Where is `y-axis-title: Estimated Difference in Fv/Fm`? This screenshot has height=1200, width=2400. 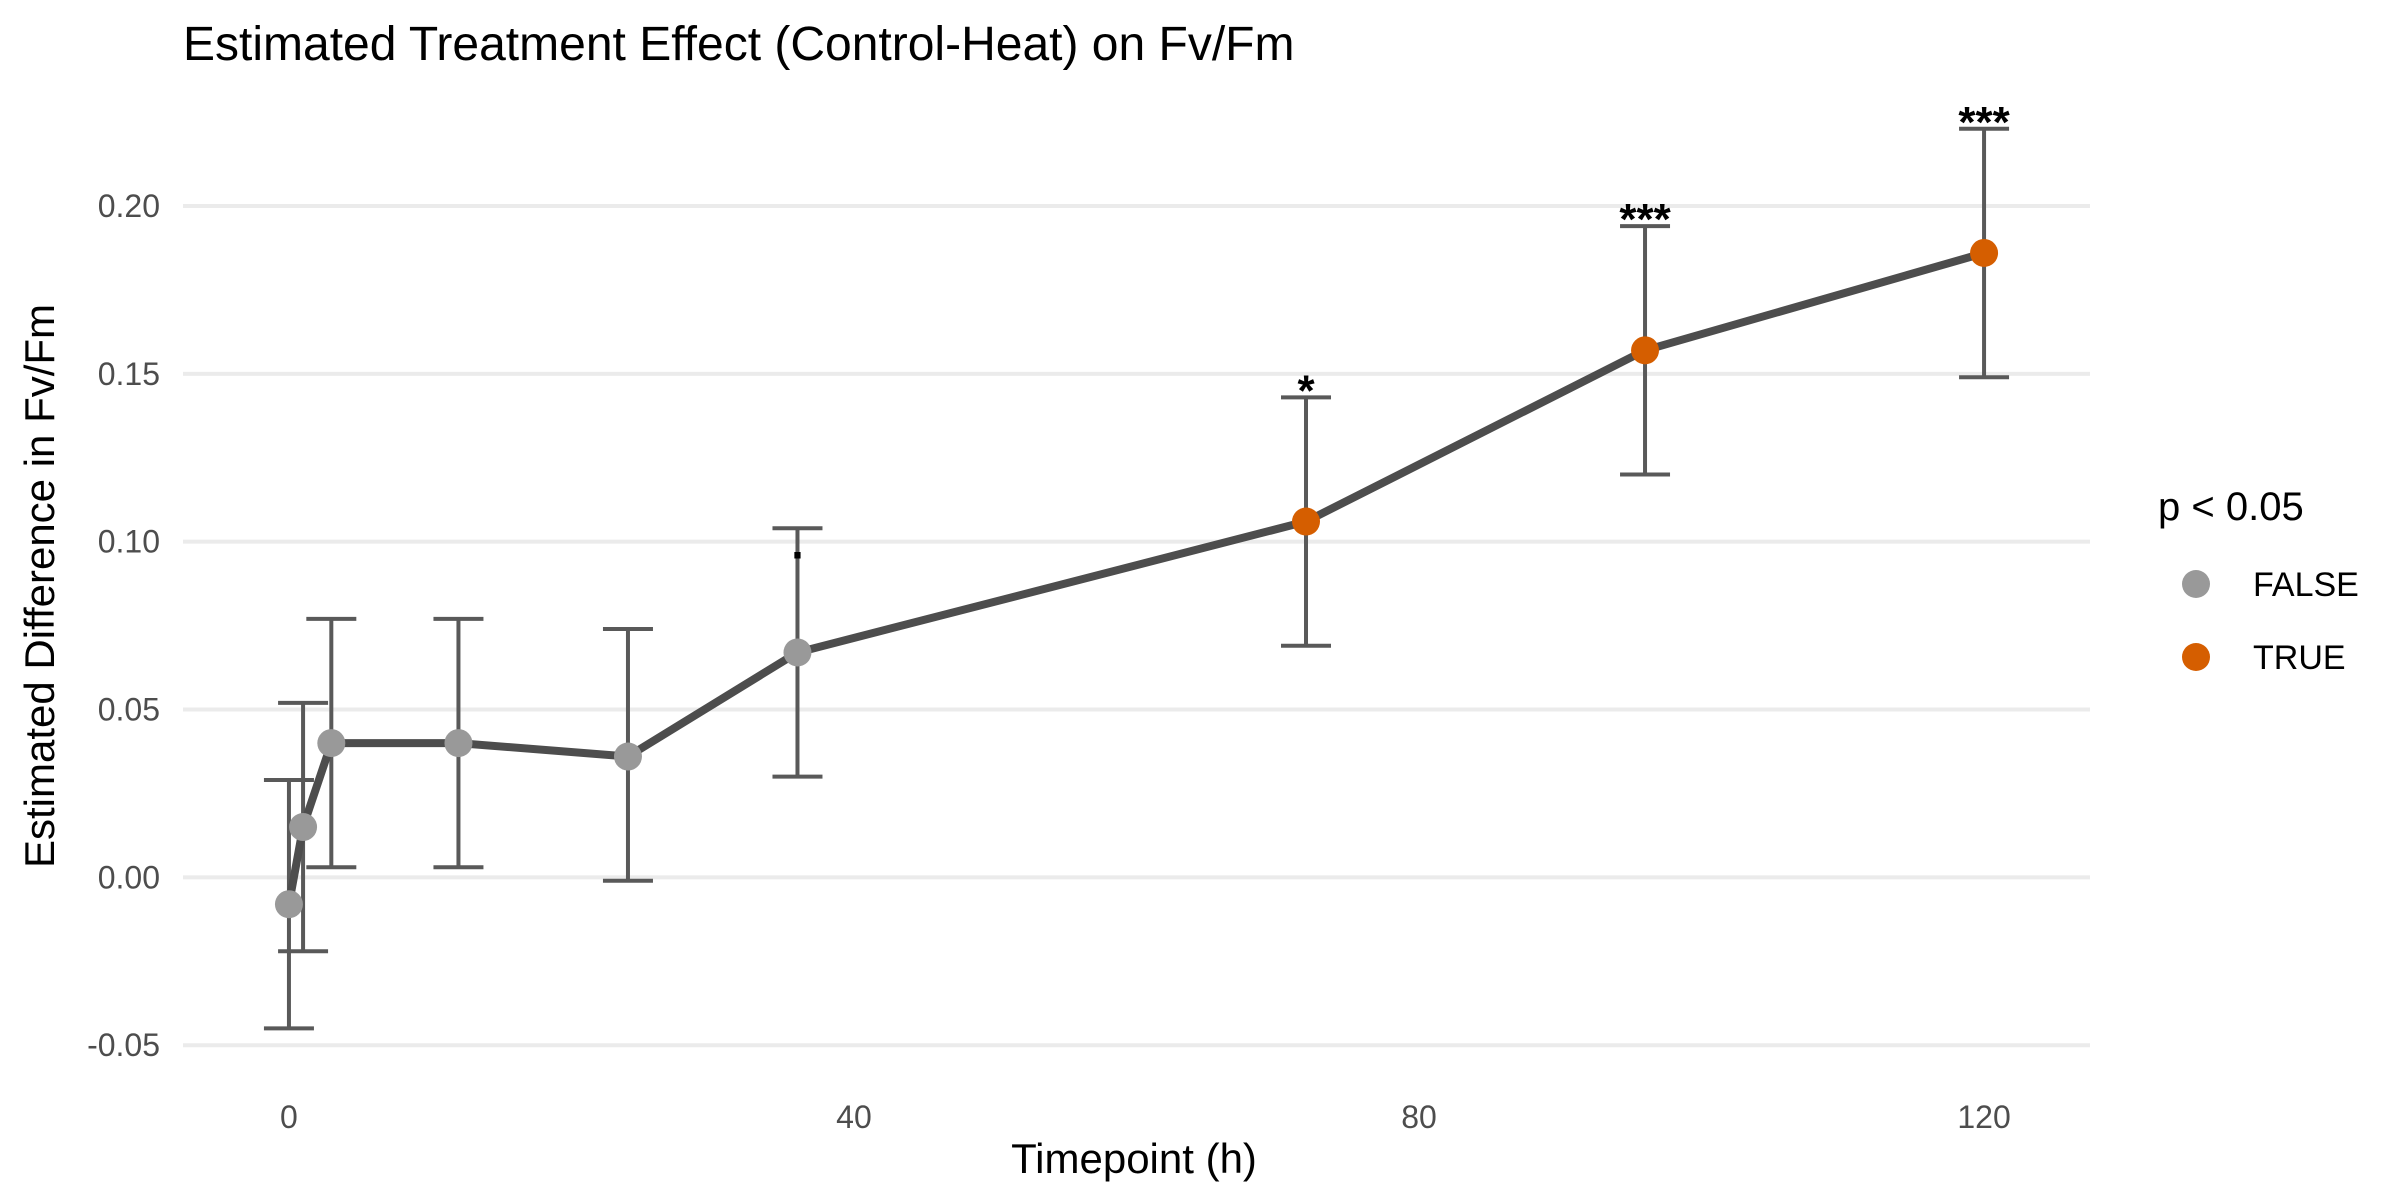
y-axis-title: Estimated Difference in Fv/Fm is located at coordinates (39, 586).